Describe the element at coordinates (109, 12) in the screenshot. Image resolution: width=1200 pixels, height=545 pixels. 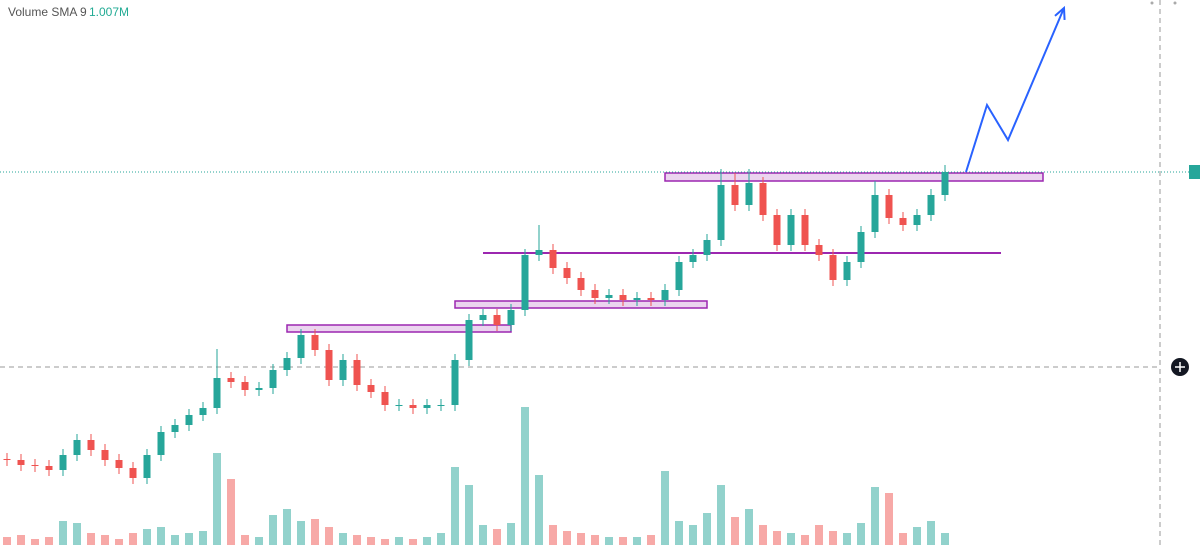
I see `indicator-value: 1.007M` at that location.